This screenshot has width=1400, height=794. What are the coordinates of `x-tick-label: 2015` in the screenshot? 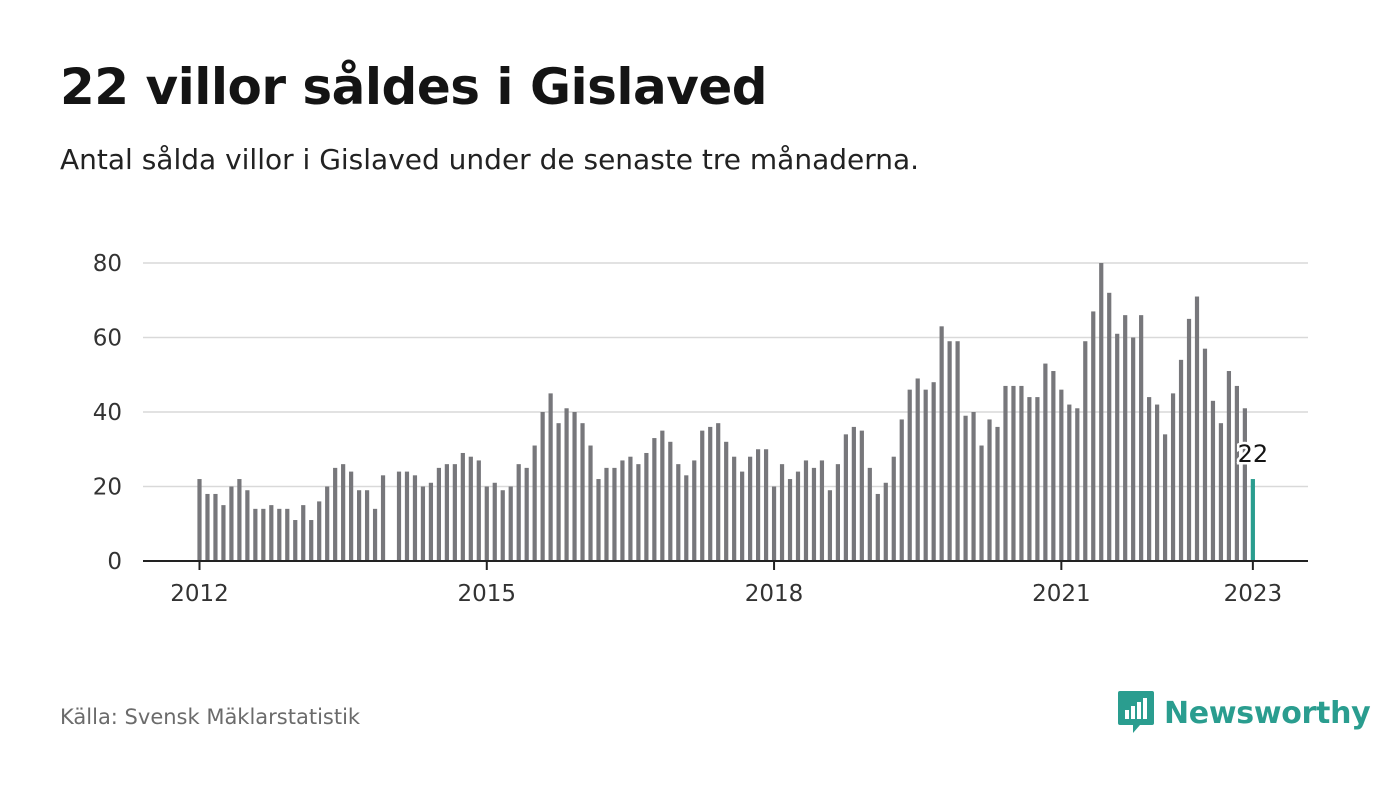 It's located at (487, 594).